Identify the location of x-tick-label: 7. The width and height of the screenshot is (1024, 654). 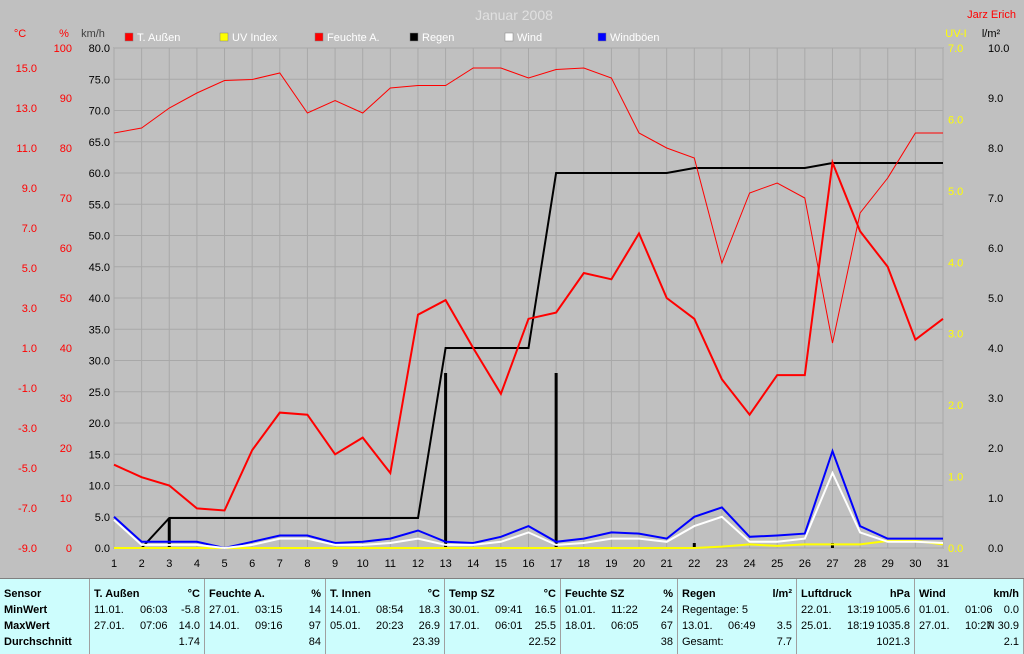
(280, 564).